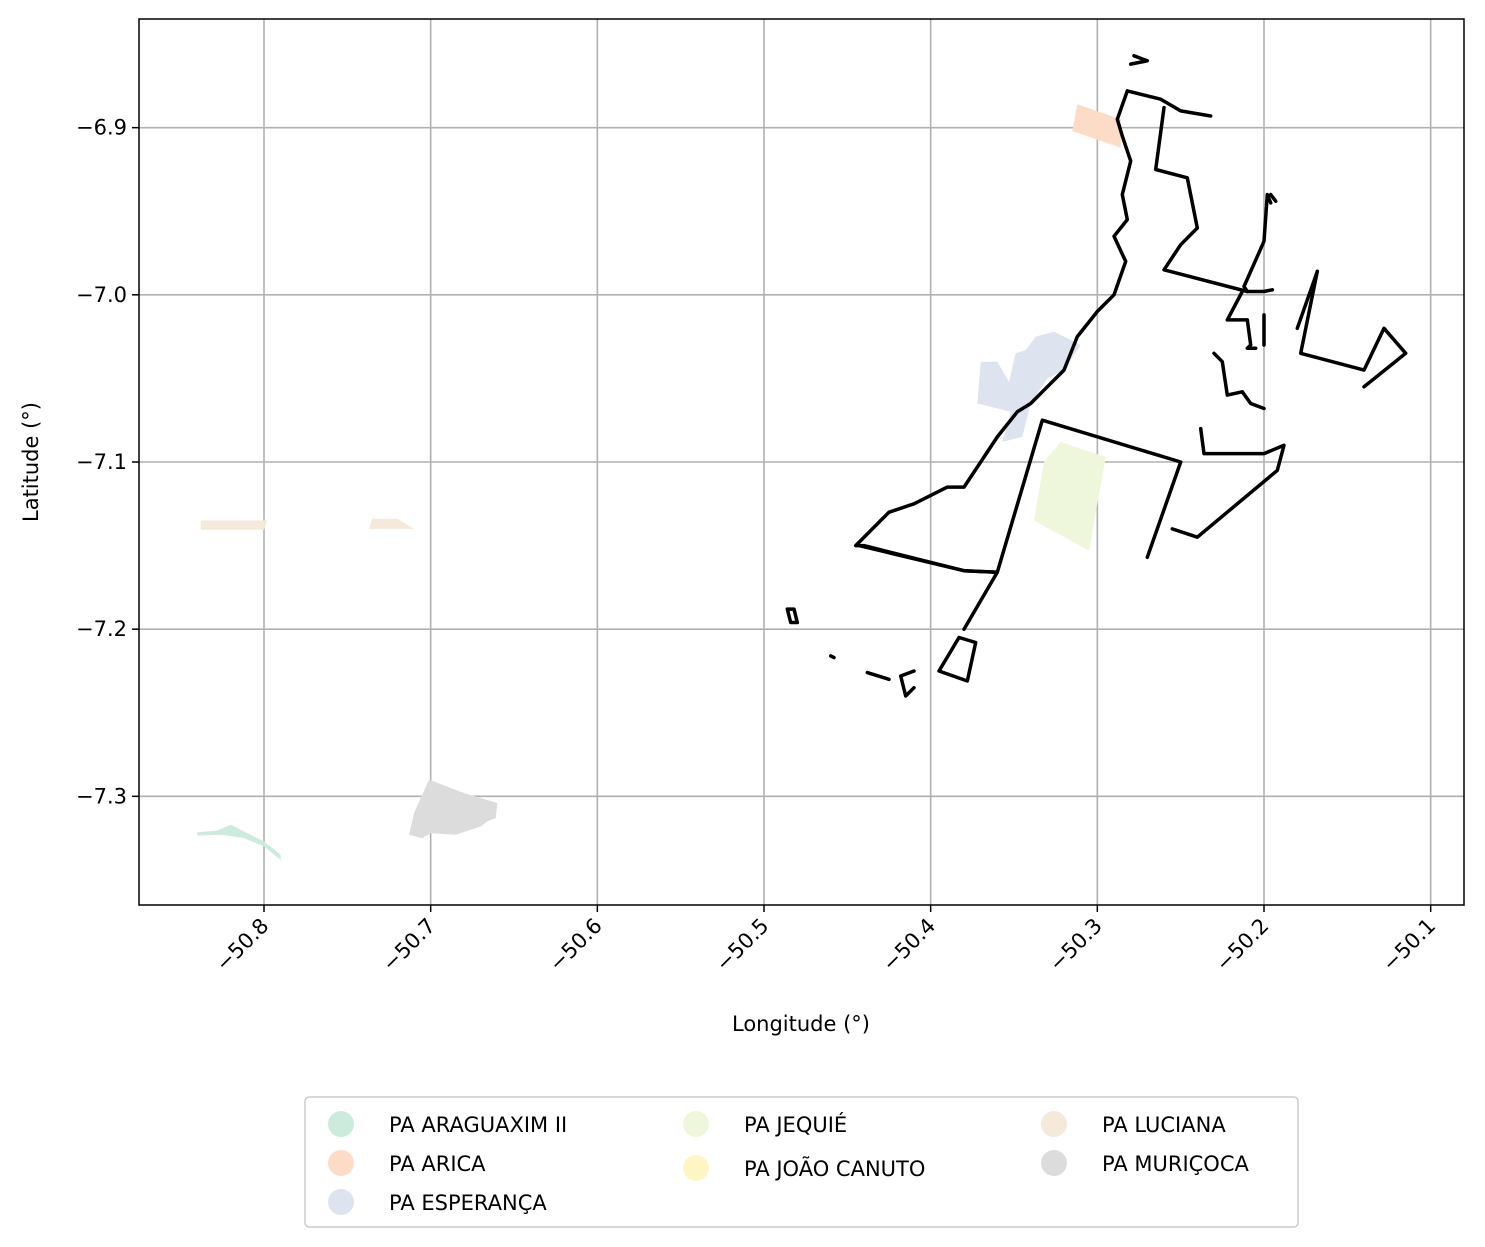 This screenshot has width=1485, height=1247. I want to click on legend-label: PA LUCIANA, so click(1164, 1125).